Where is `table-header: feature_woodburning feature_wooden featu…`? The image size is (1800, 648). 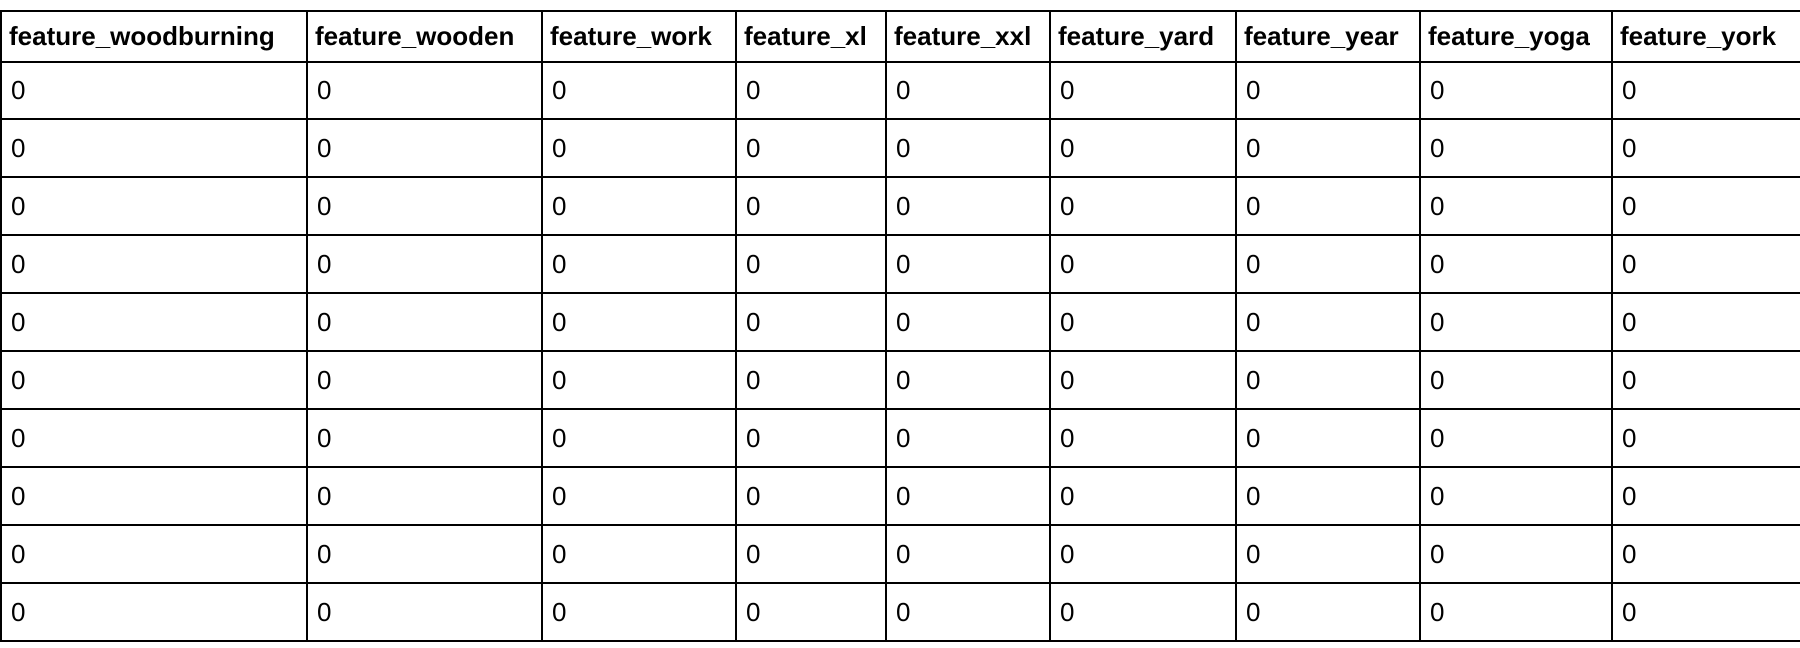
table-header: feature_woodburning feature_wooden featu… is located at coordinates (900, 36).